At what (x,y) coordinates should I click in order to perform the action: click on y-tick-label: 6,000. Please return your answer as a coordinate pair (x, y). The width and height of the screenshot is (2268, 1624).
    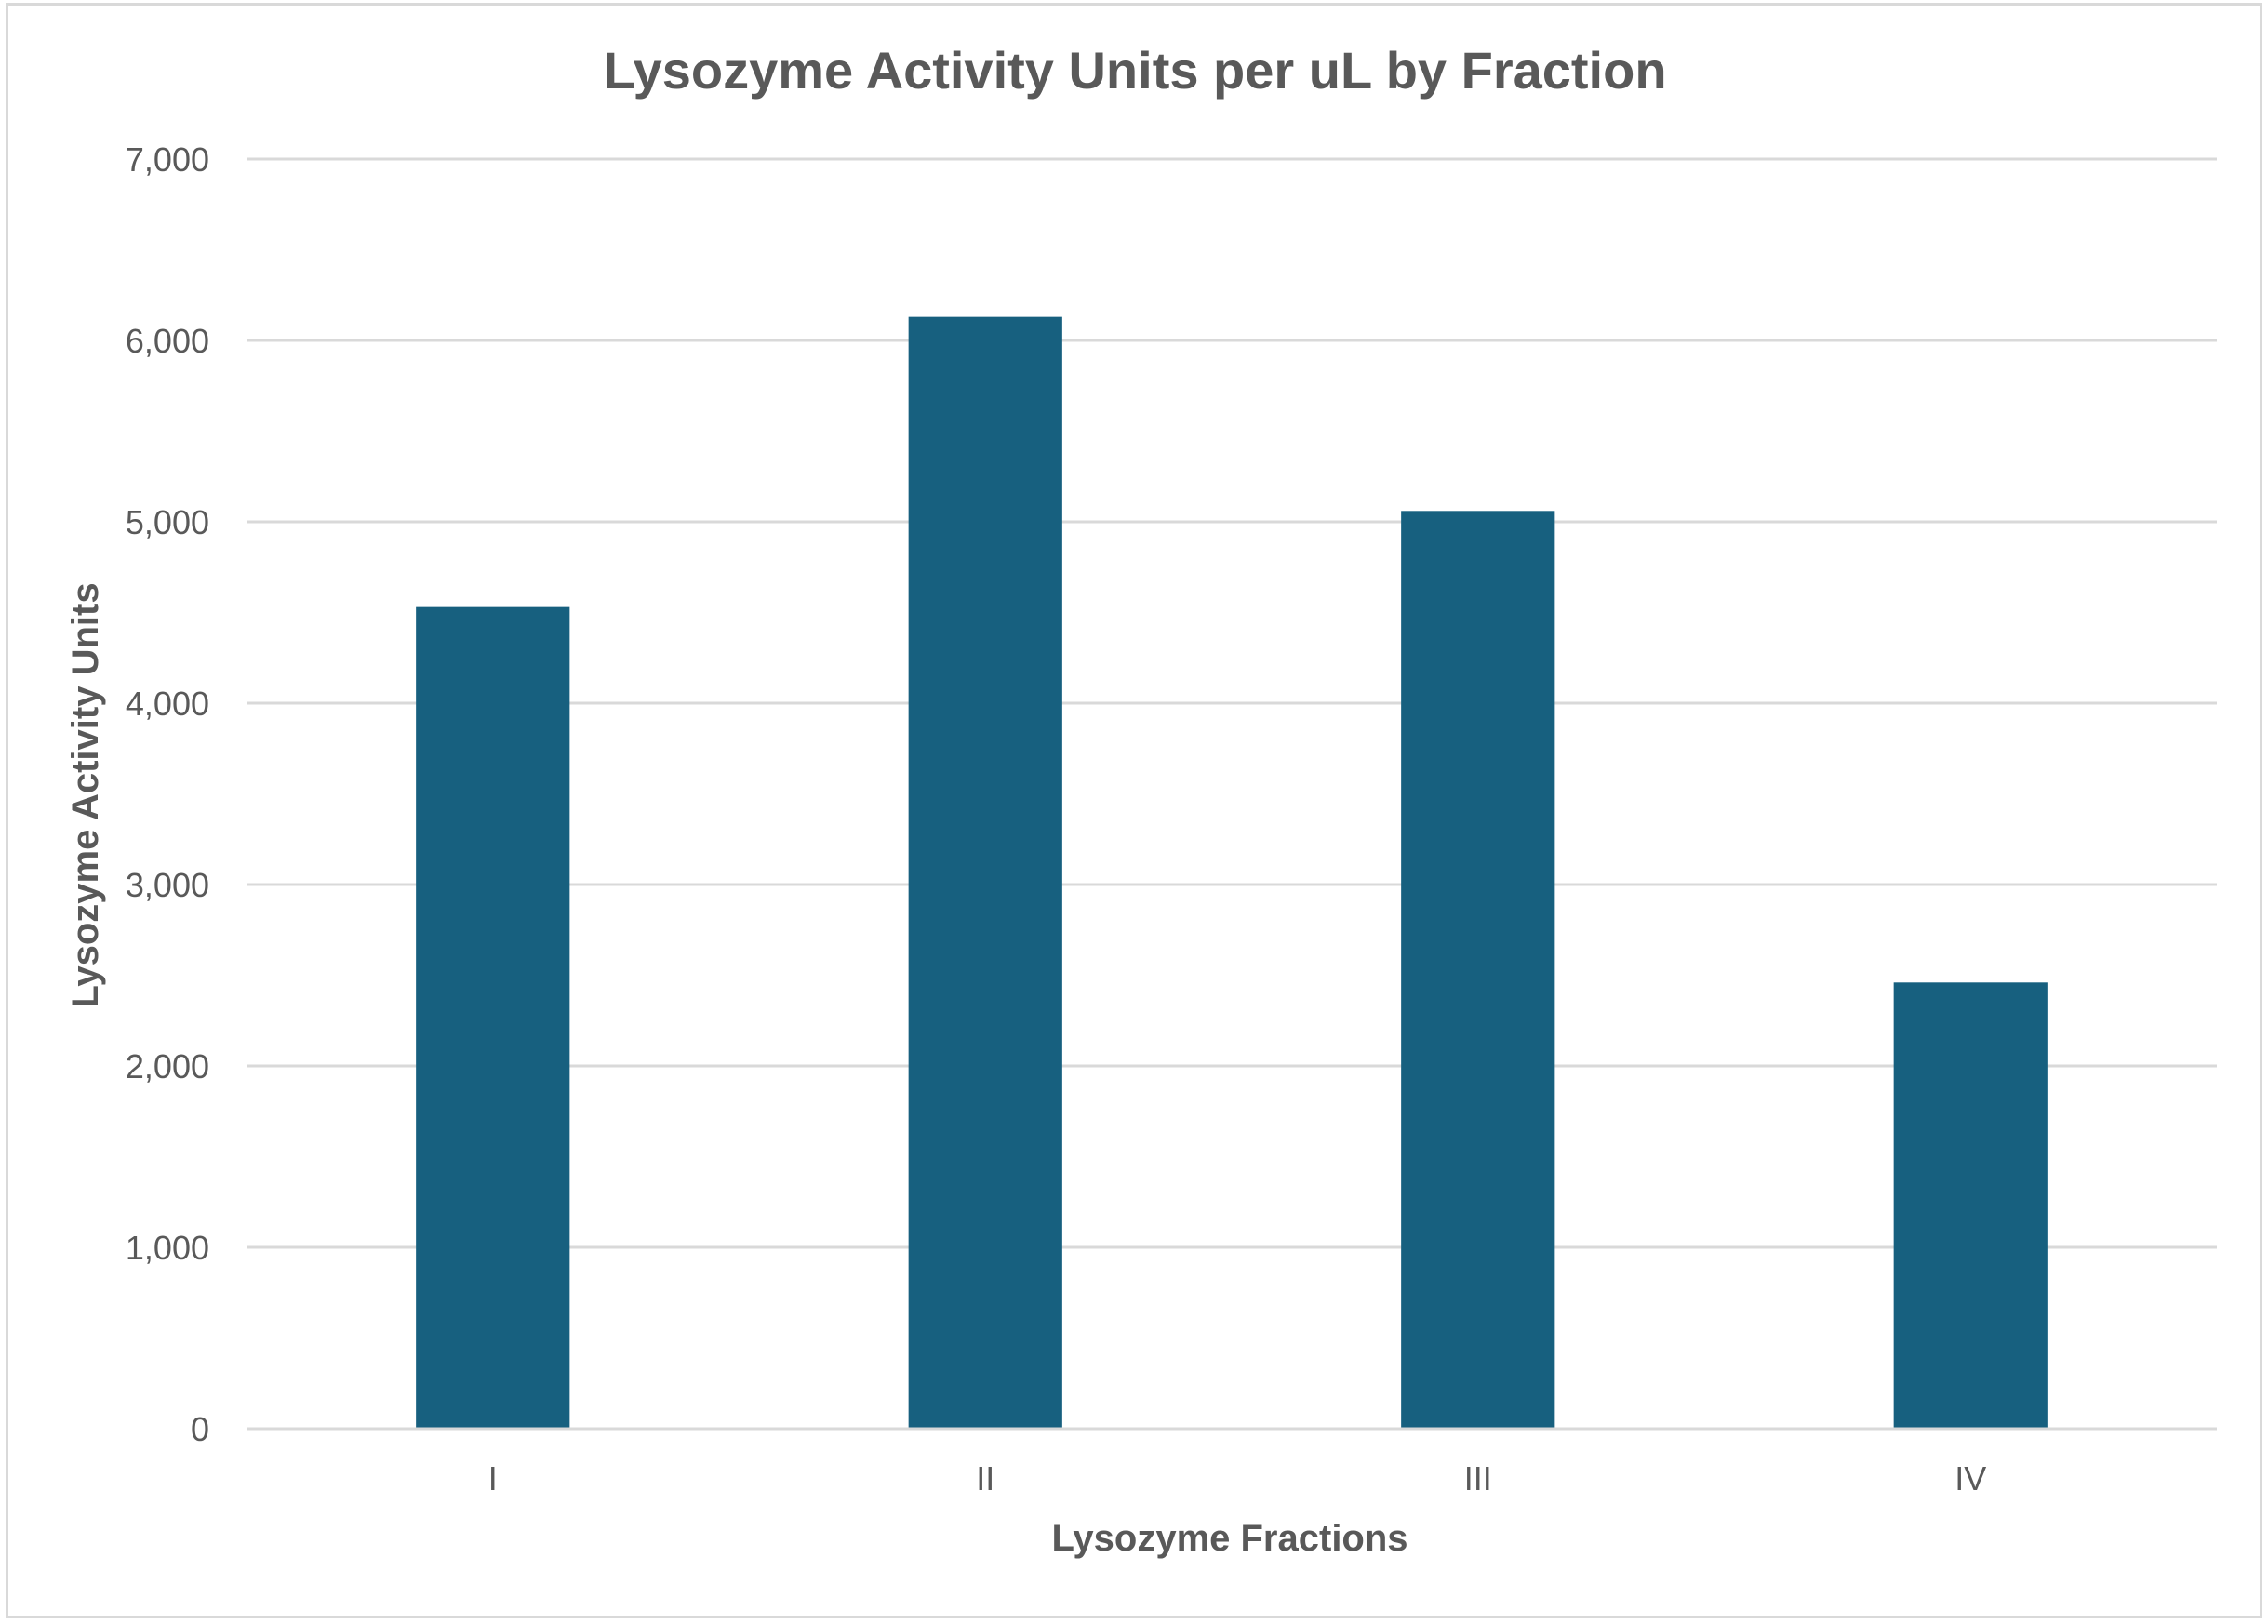
    Looking at the image, I should click on (167, 341).